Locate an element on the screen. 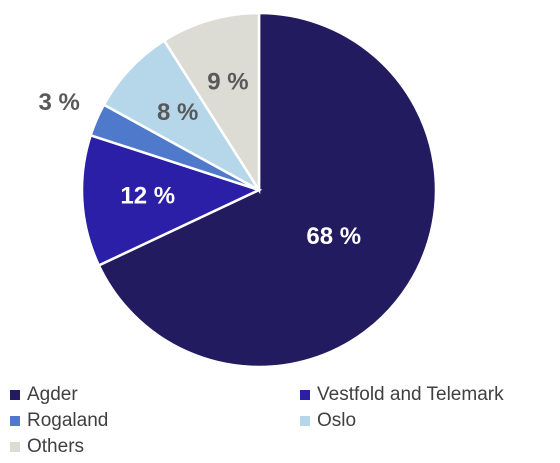 The width and height of the screenshot is (560, 463). legend-label: Rogaland is located at coordinates (67, 420).